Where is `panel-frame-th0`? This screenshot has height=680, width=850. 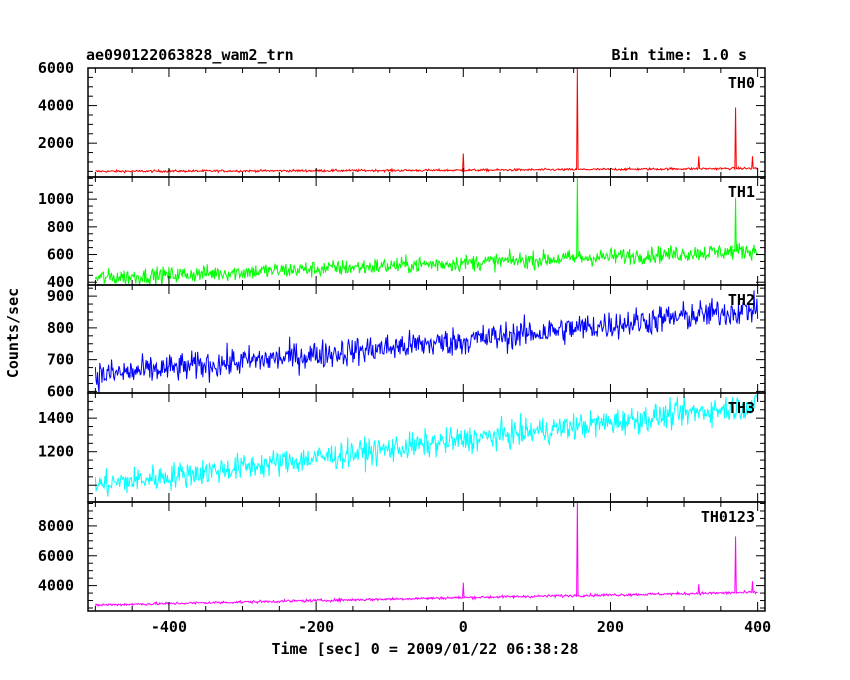 panel-frame-th0 is located at coordinates (426, 122).